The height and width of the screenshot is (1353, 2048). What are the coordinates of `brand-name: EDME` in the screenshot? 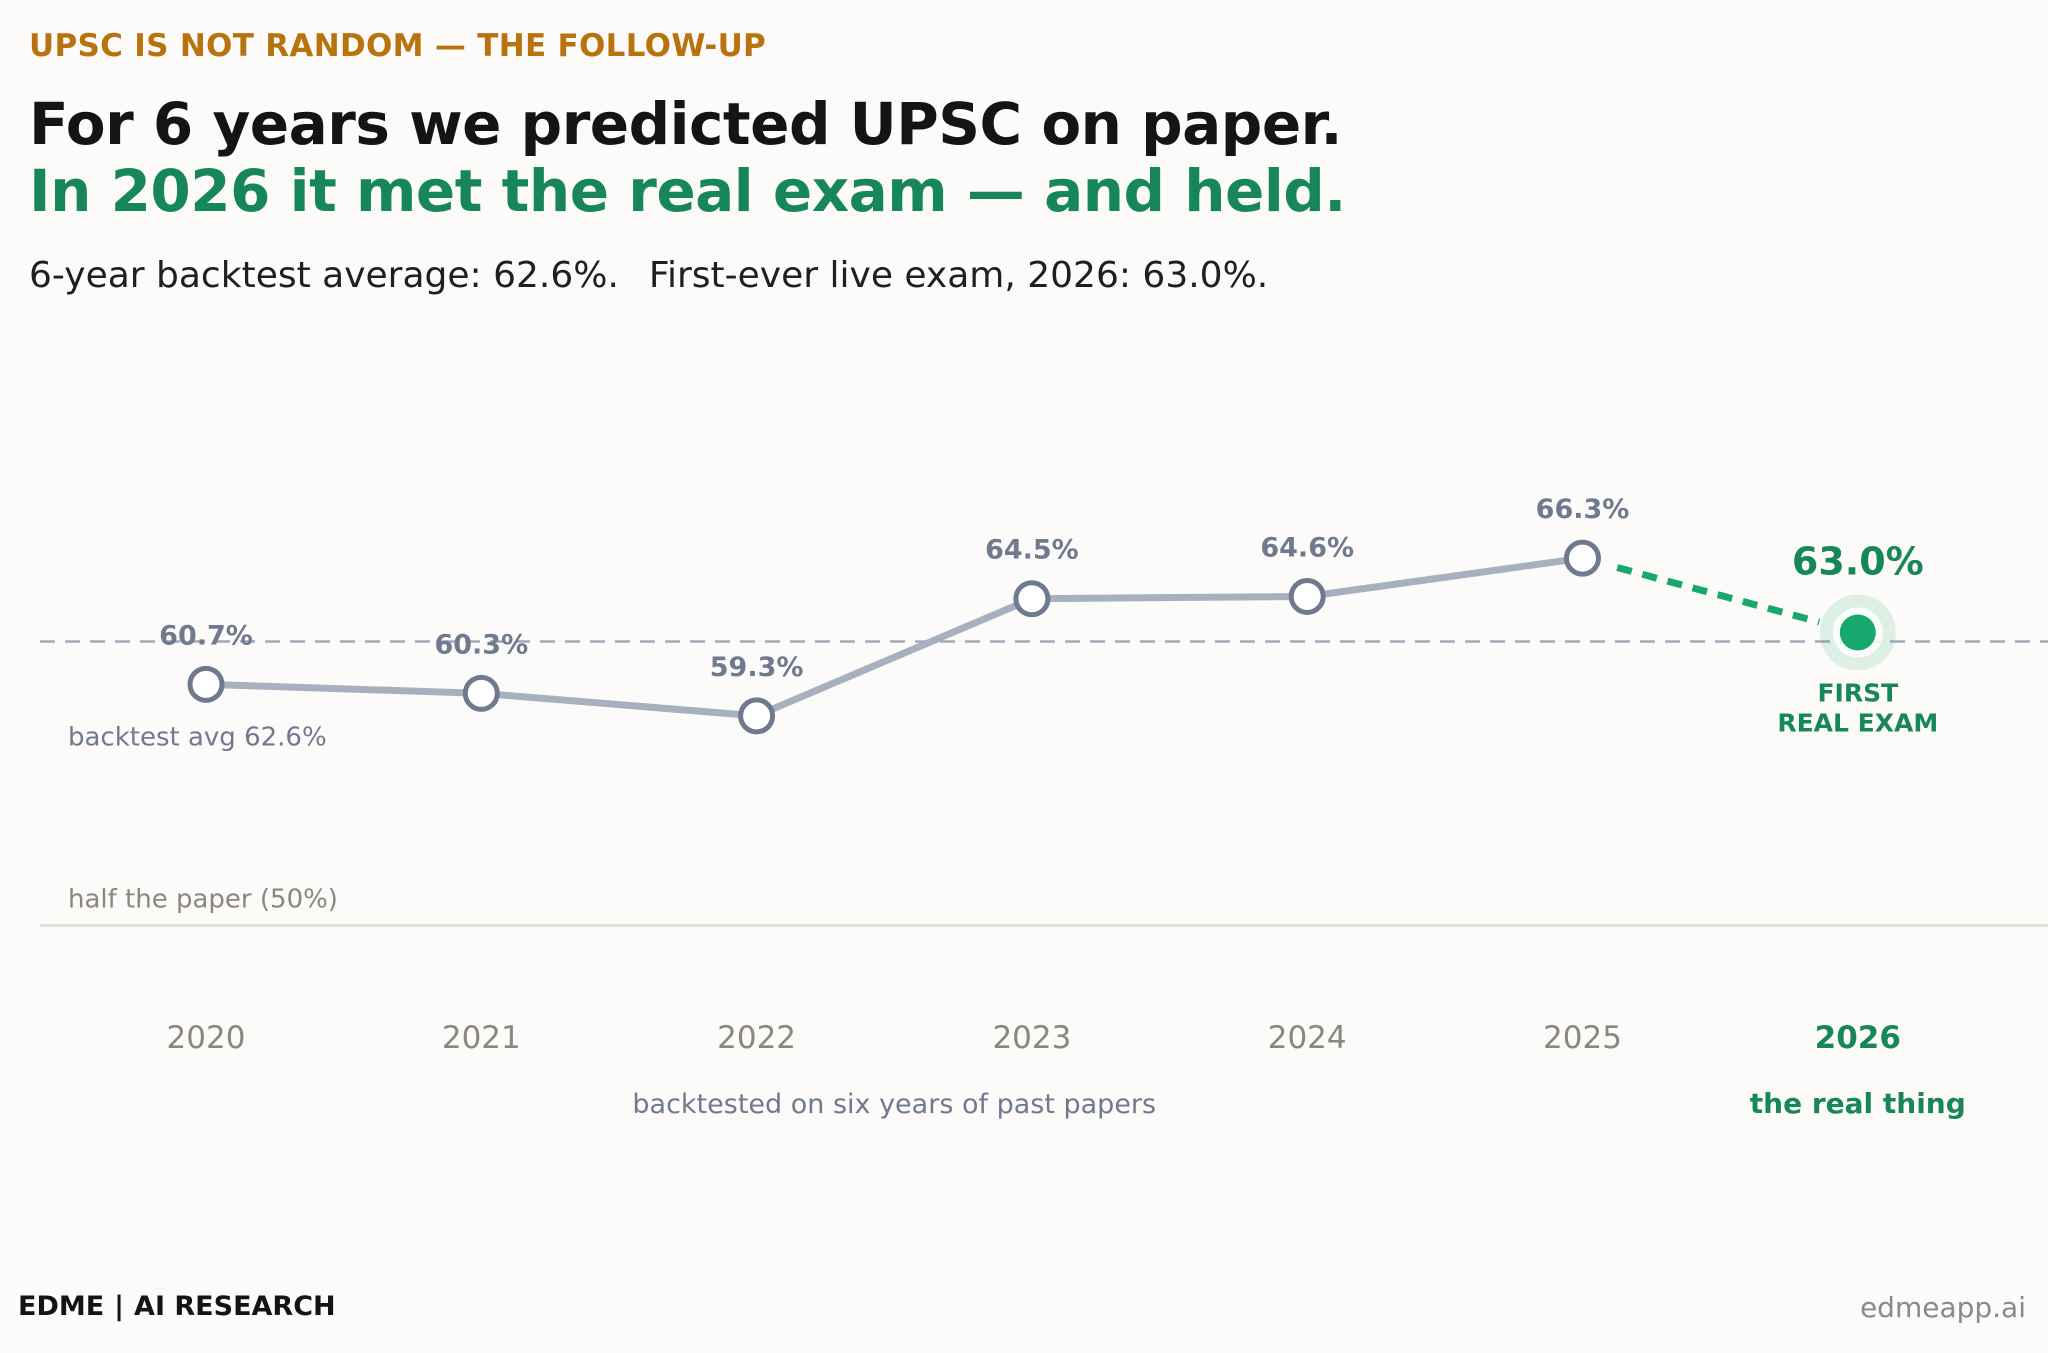 It's located at (61, 1306).